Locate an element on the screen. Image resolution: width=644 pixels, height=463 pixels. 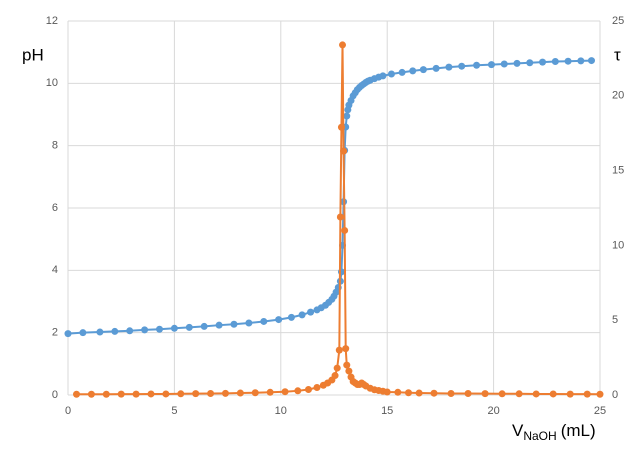
y2-tick-label: 20 is located at coordinates (618, 96).